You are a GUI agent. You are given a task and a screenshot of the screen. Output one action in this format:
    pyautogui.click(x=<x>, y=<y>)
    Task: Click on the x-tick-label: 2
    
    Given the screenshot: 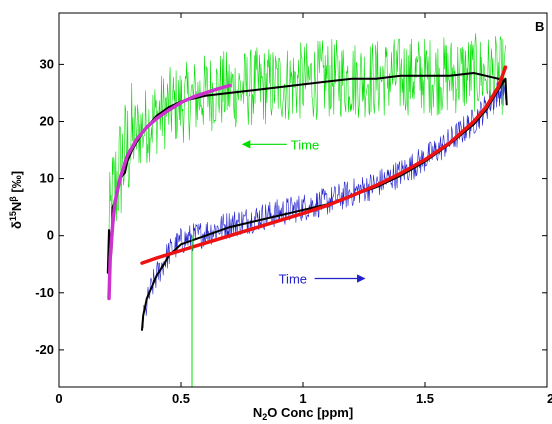 What is the action you would take?
    pyautogui.click(x=549, y=398)
    